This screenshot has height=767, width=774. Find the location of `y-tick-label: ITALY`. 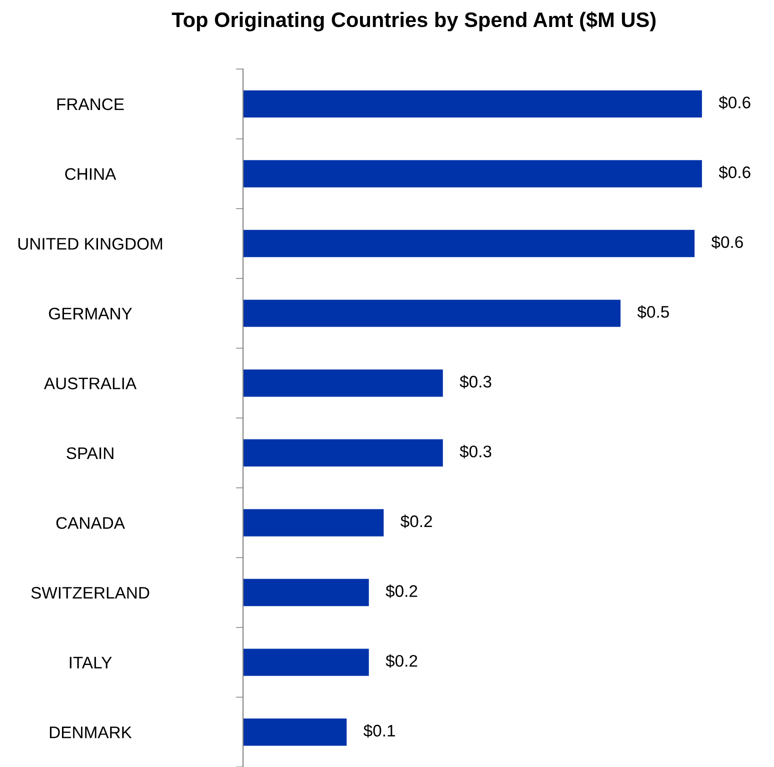

y-tick-label: ITALY is located at coordinates (91, 662).